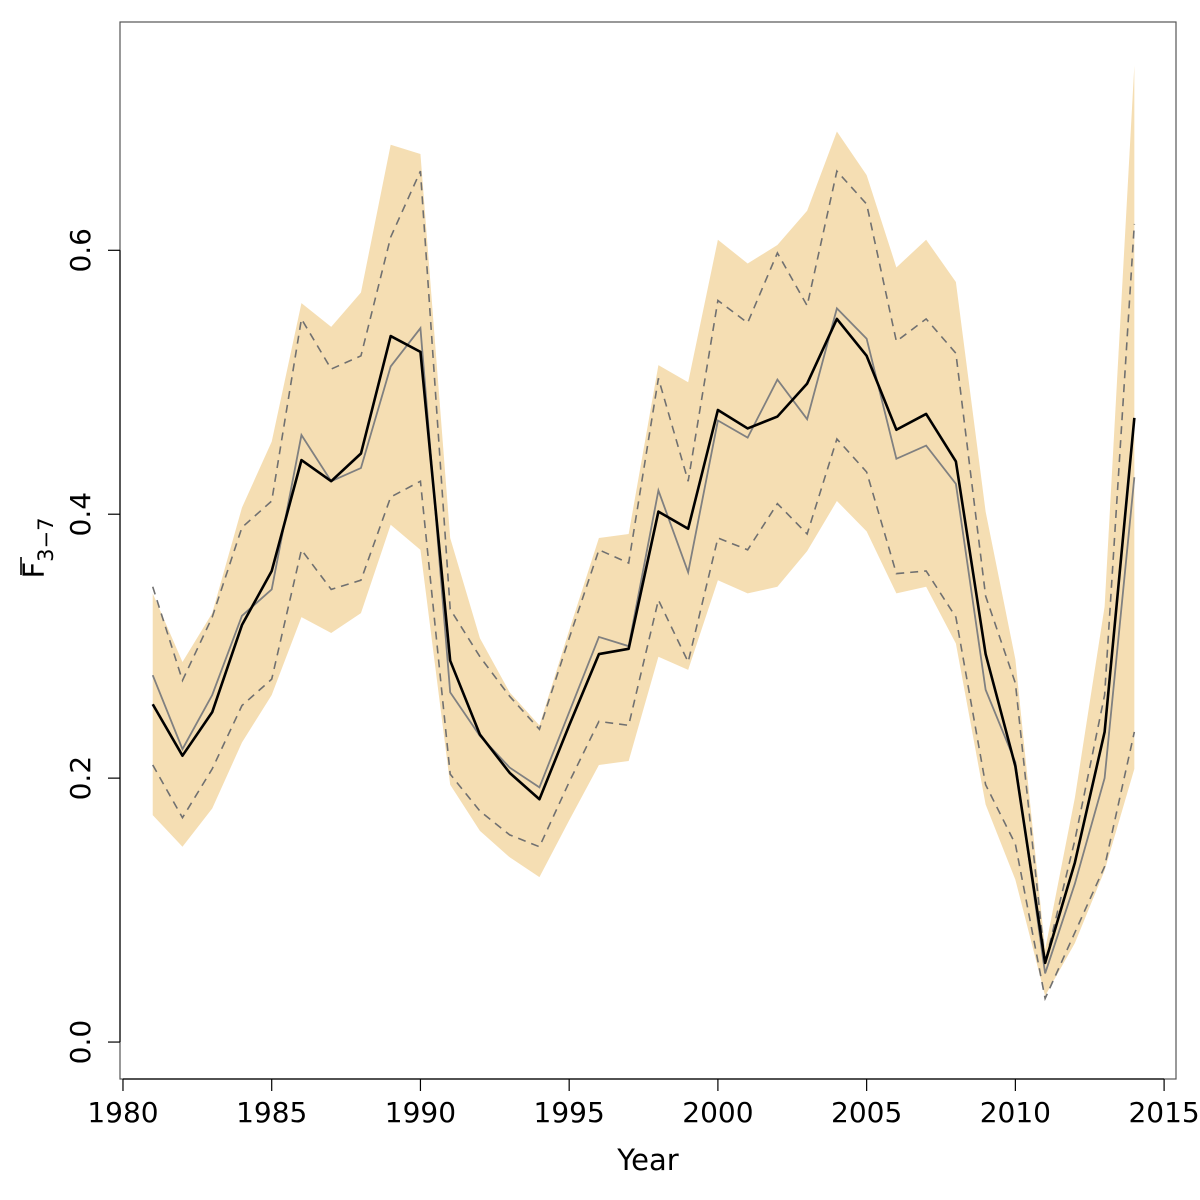  I want to click on x-tick-label: 1985, so click(271, 1112).